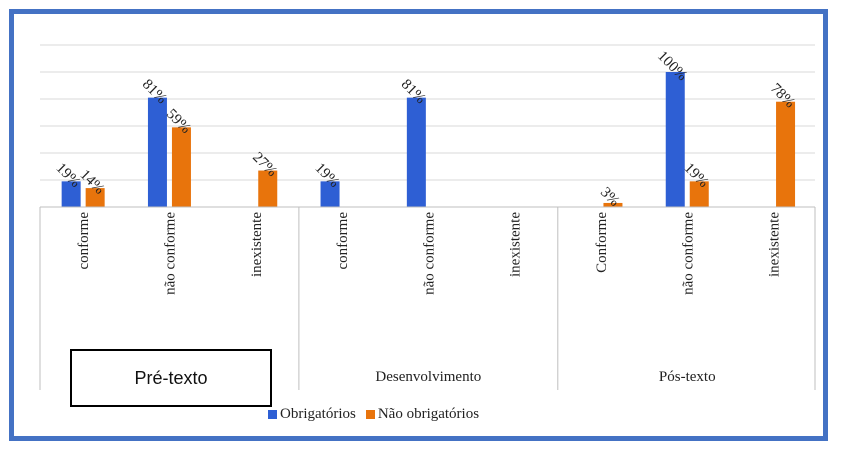 Image resolution: width=841 pixels, height=456 pixels. I want to click on legend-item-nao-obrigatorios: Não obrigatórios, so click(422, 414).